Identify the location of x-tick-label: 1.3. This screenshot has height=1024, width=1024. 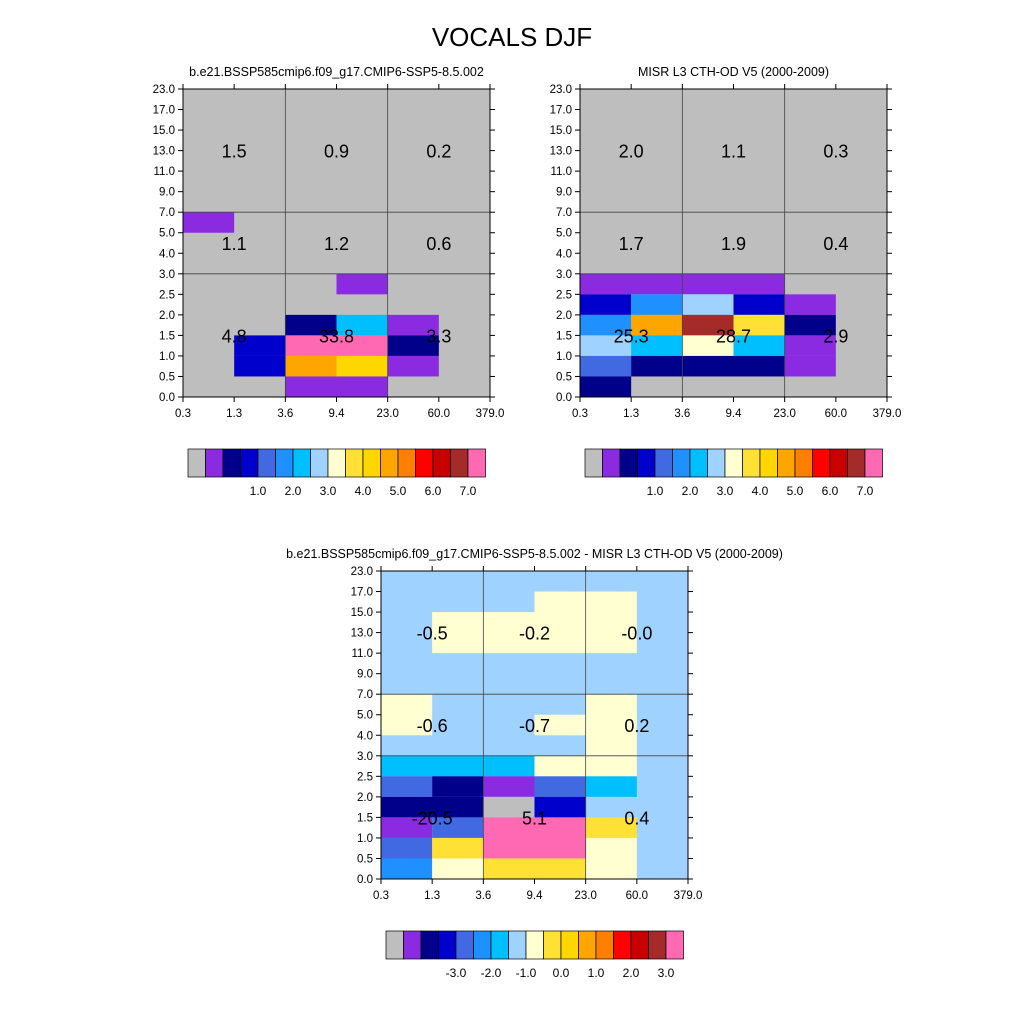
(234, 414).